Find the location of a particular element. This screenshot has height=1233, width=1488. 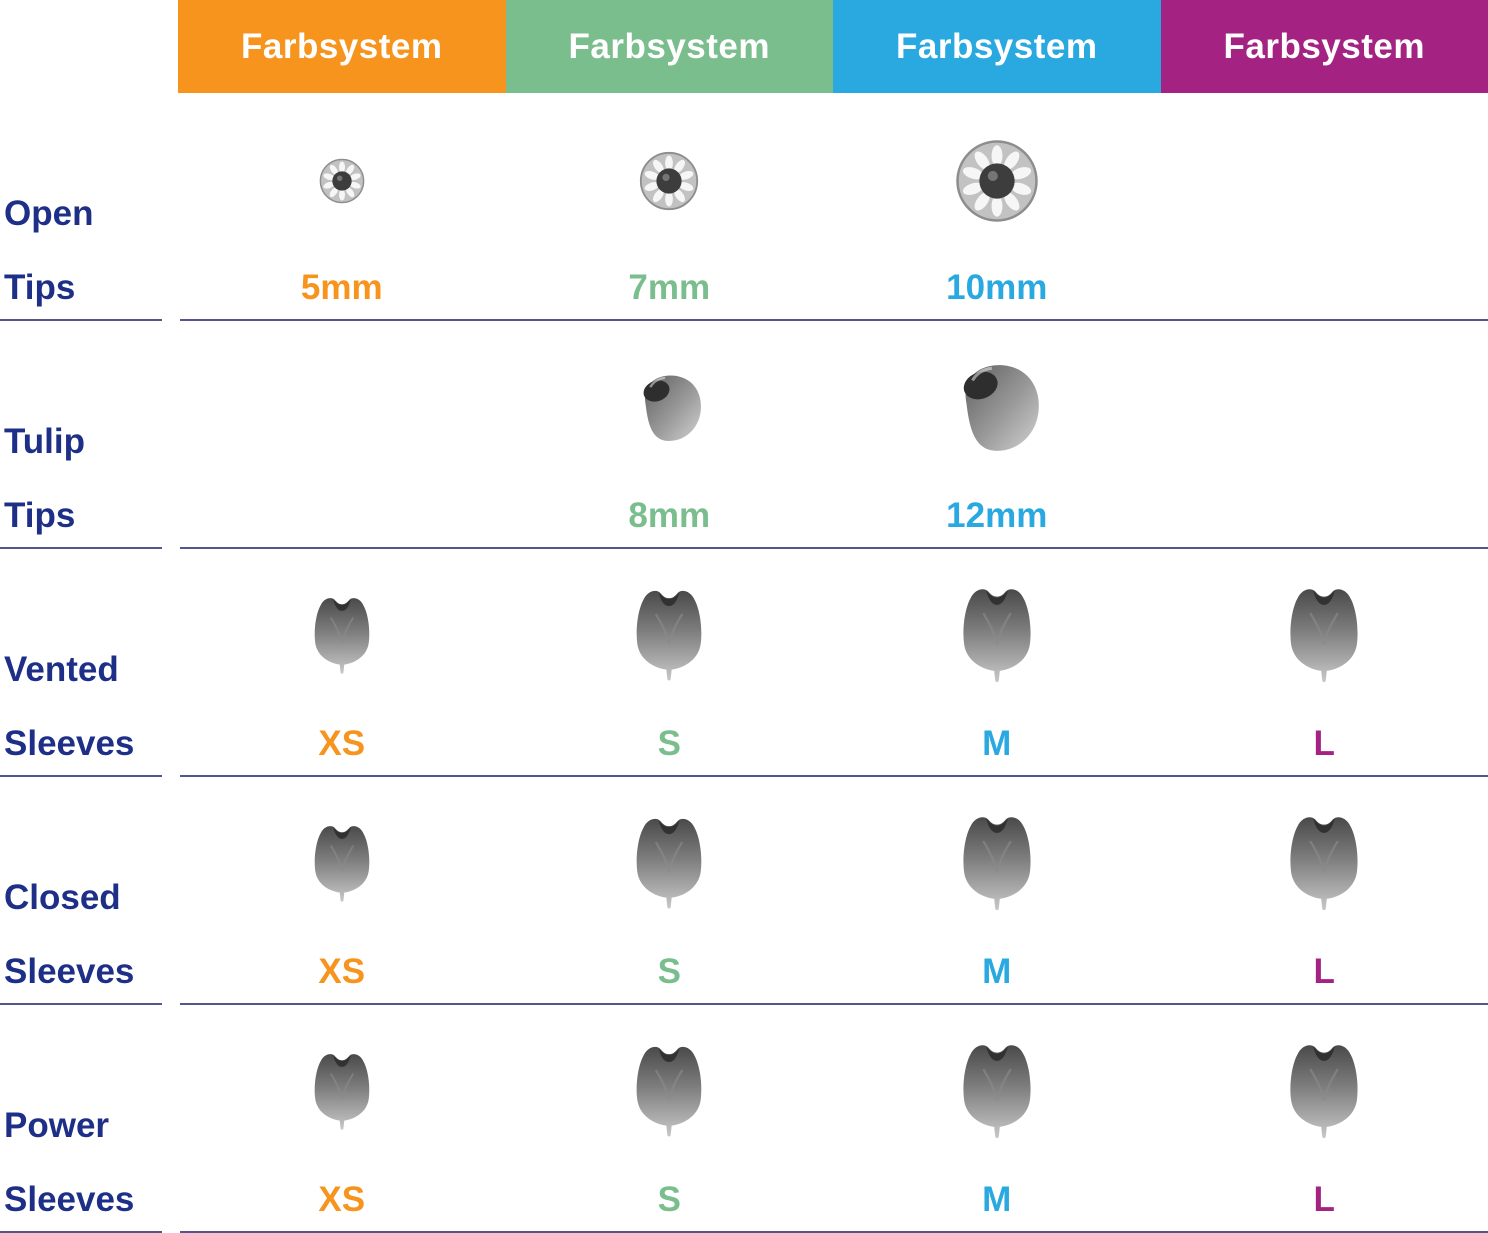

cell-closed-sleeves-orange: XS is located at coordinates (342, 891).